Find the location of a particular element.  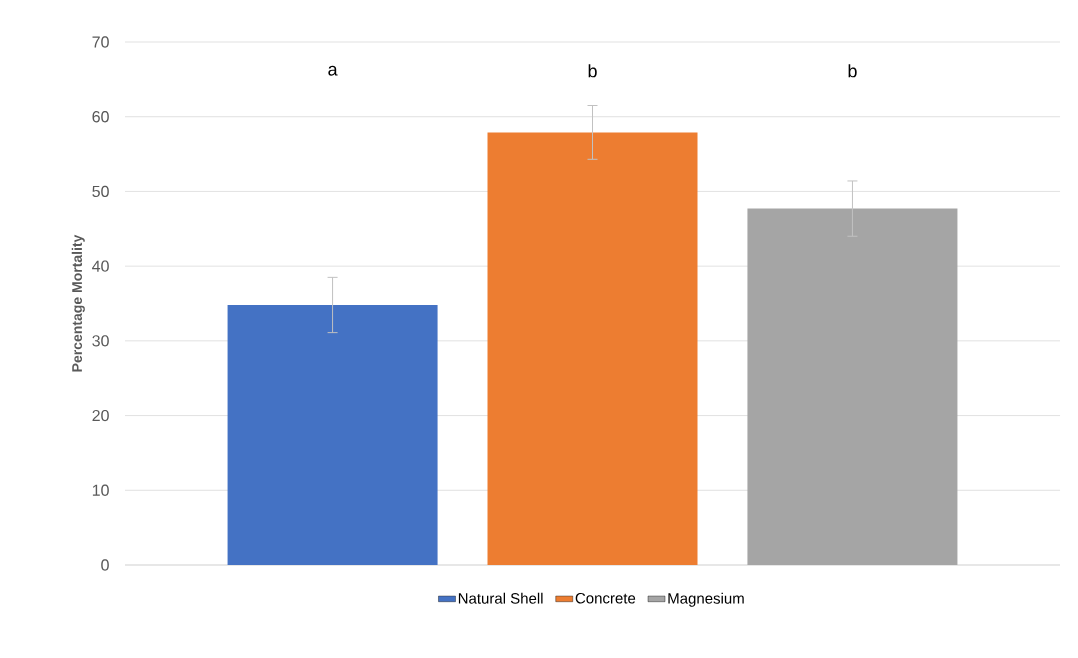

y-tick-label: 10 is located at coordinates (100, 490).